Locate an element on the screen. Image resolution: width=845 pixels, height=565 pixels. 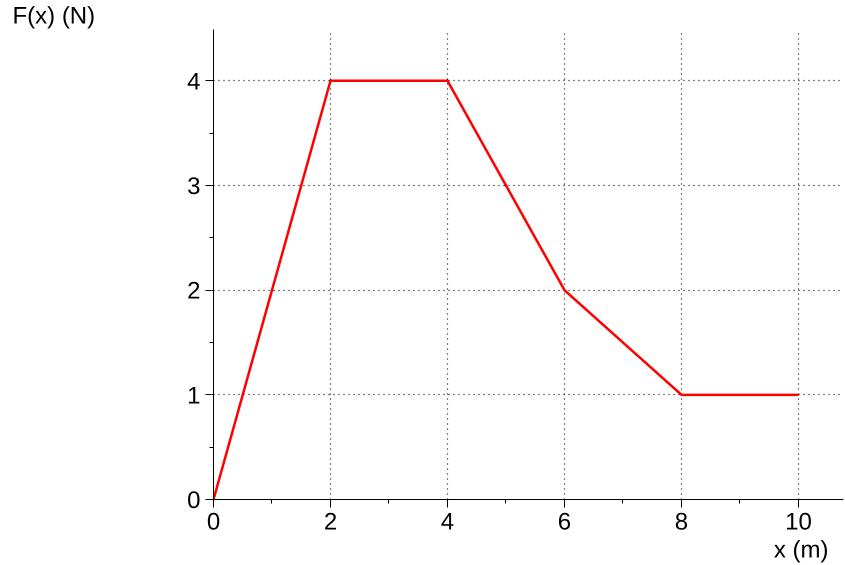
y-tick-label: 1 is located at coordinates (194, 396).